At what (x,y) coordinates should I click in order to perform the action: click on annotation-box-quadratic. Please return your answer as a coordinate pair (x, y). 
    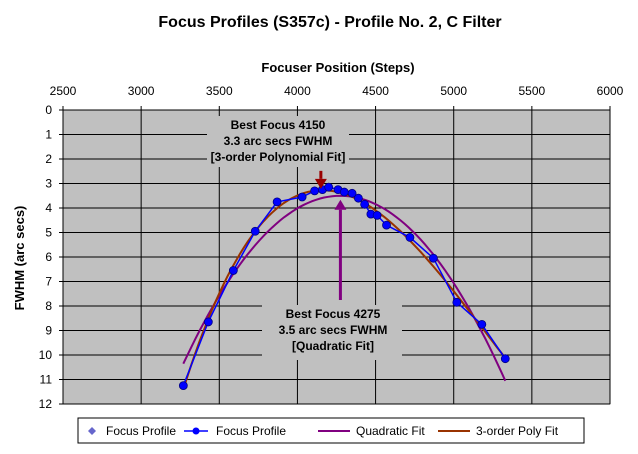
    Looking at the image, I should click on (332, 332).